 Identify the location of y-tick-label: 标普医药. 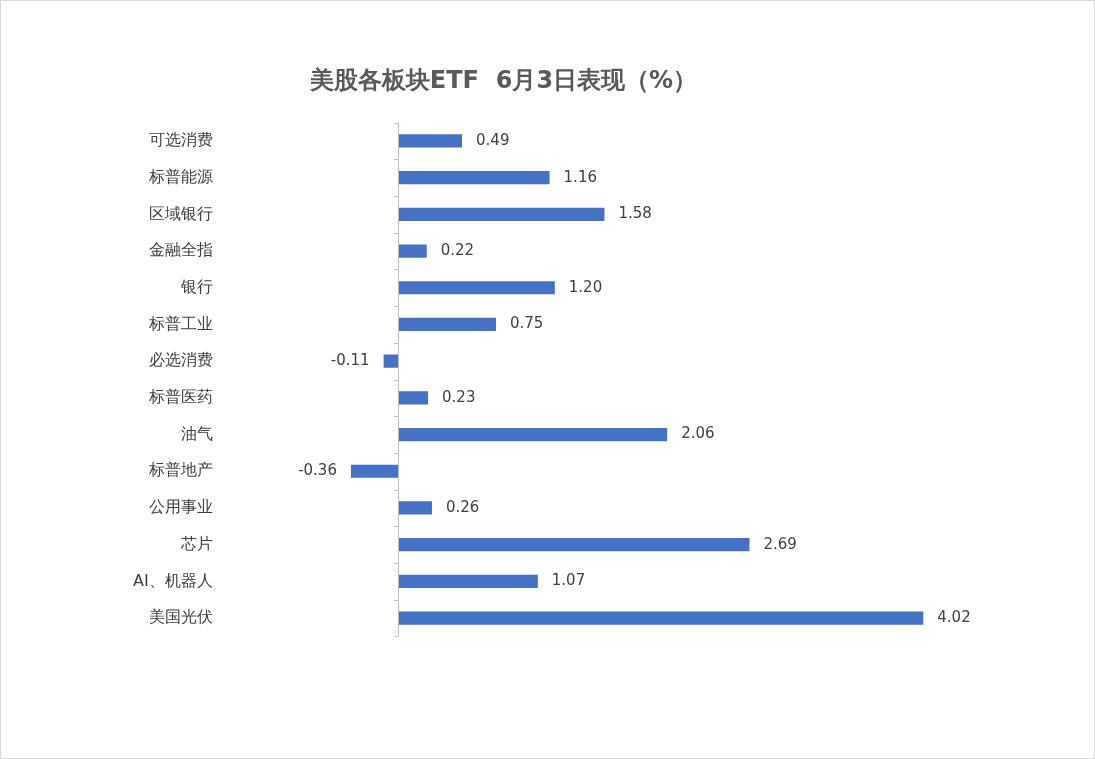
(180, 397).